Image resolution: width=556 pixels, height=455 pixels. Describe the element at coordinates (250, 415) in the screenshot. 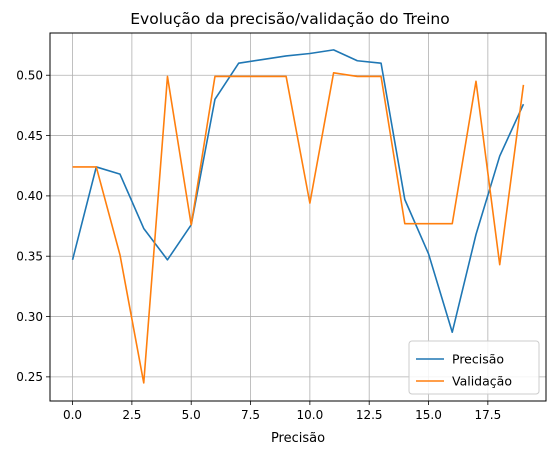

I see `x-tick-label: 7.5` at that location.